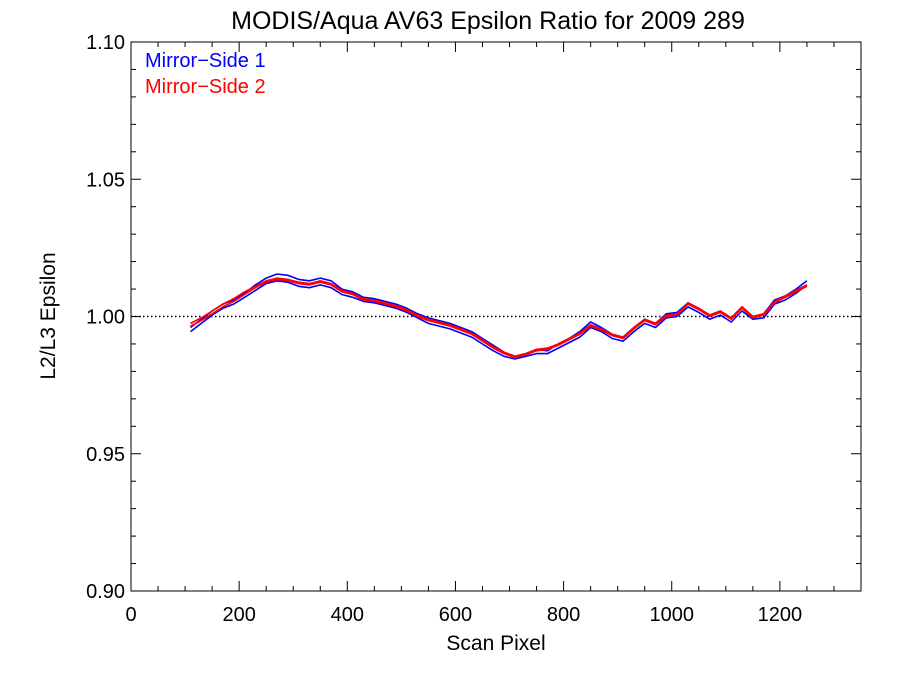 The width and height of the screenshot is (900, 675). Describe the element at coordinates (780, 615) in the screenshot. I see `x-tick-label: 1200` at that location.